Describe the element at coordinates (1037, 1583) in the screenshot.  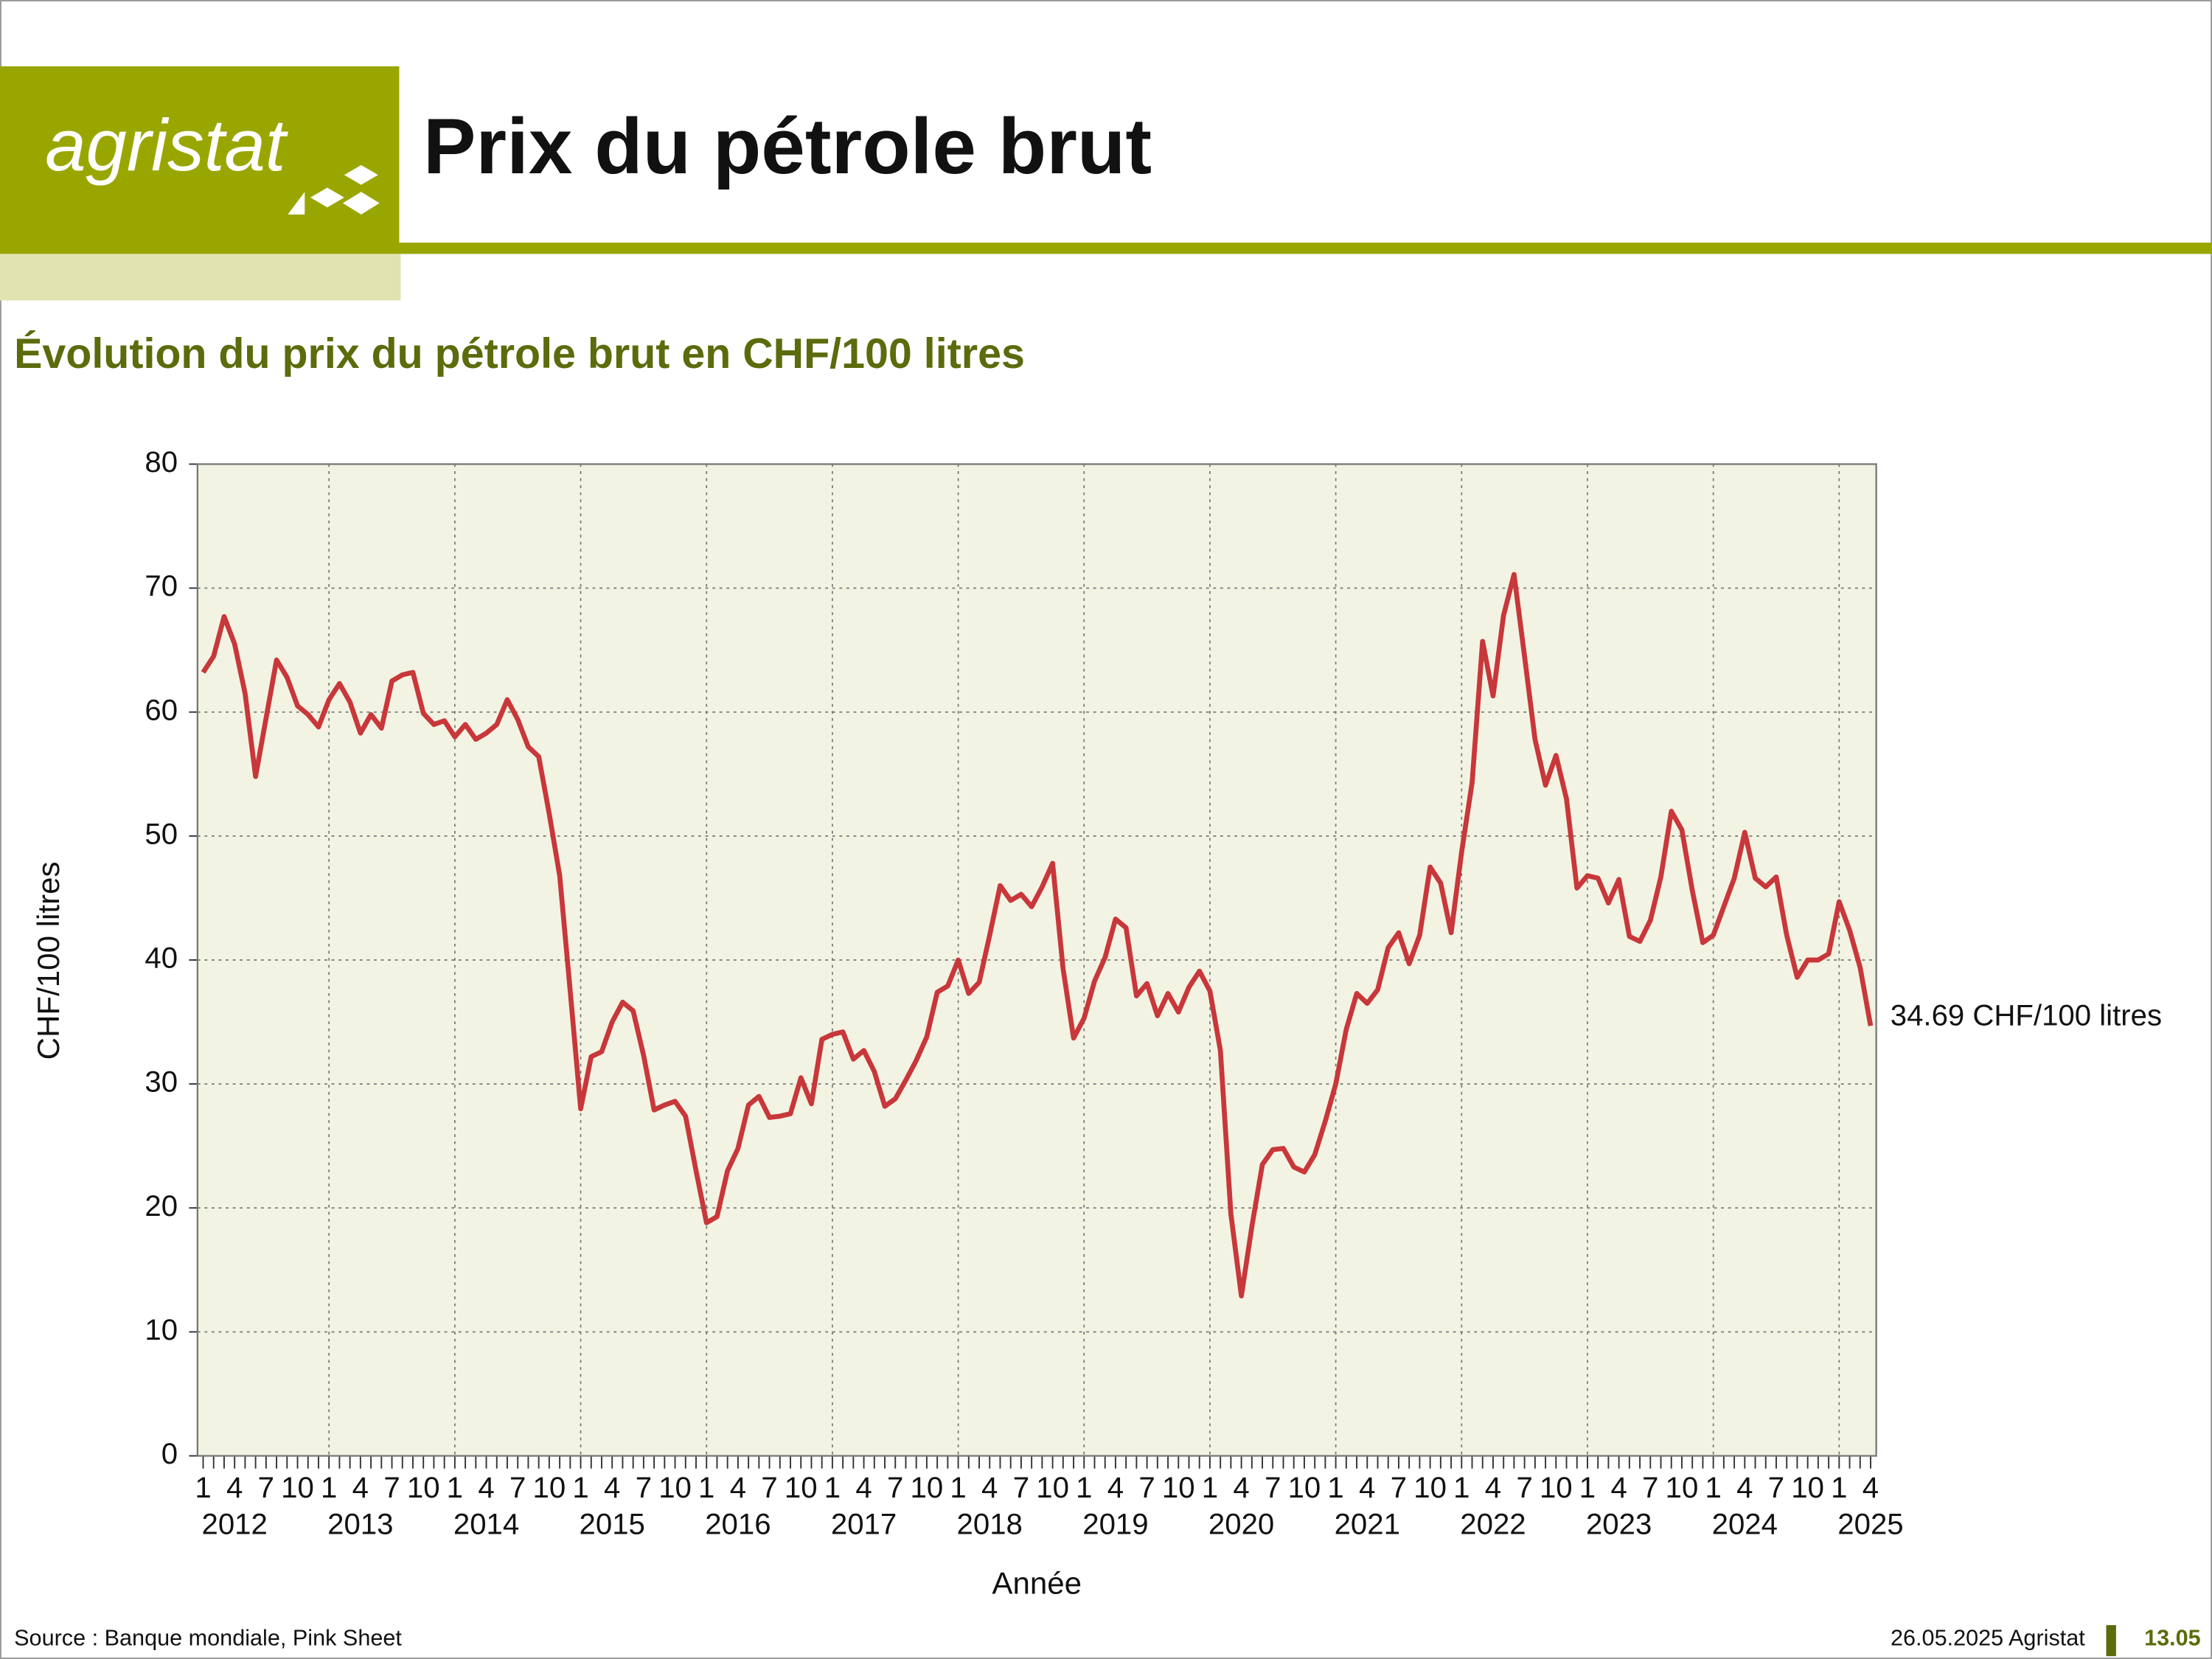
I see `x-axis-label: Année` at that location.